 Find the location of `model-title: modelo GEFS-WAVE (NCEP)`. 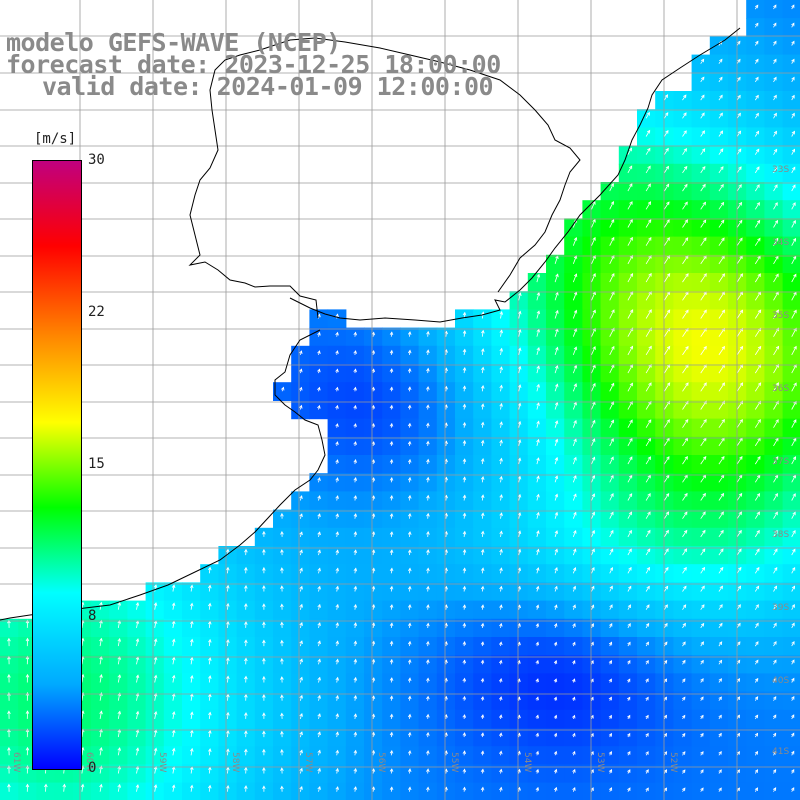

model-title: modelo GEFS-WAVE (NCEP) is located at coordinates (173, 42).